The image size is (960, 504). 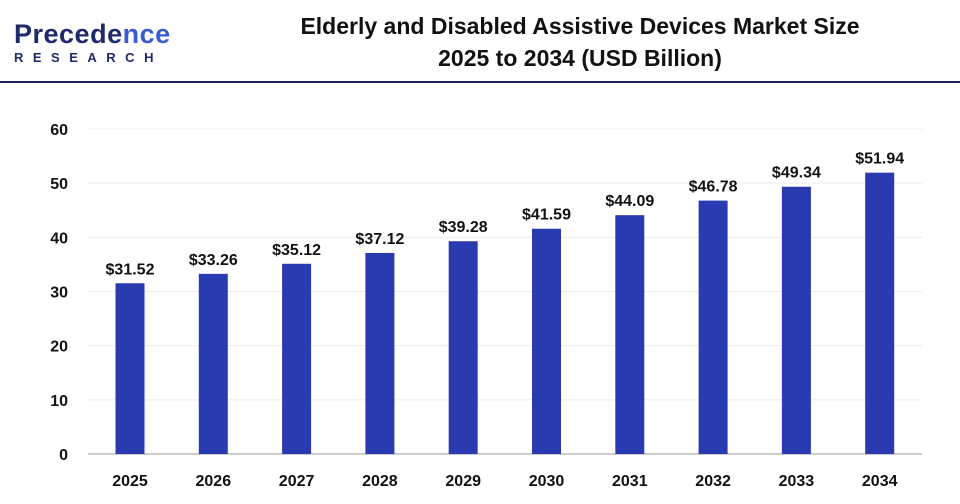 What do you see at coordinates (713, 327) in the screenshot?
I see `bar-2032` at bounding box center [713, 327].